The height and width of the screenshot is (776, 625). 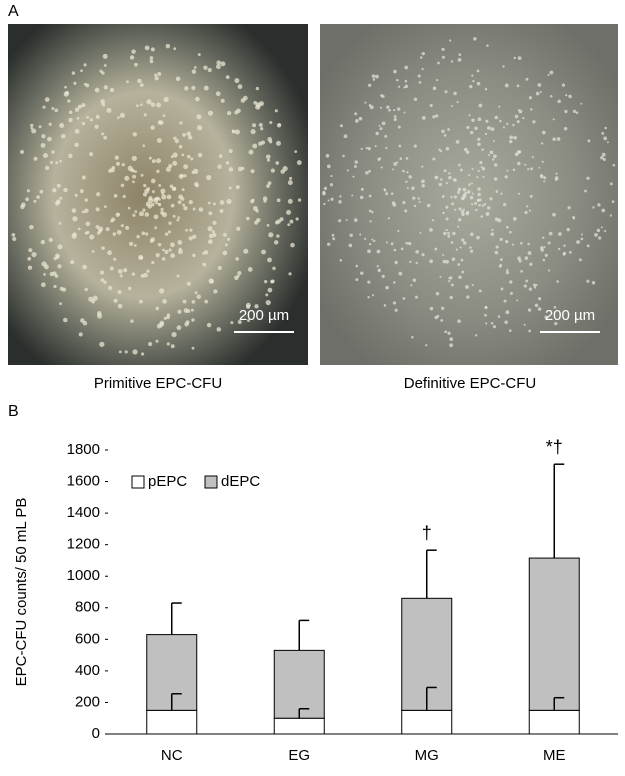 I want to click on x-tick-label: NC, so click(x=172, y=755).